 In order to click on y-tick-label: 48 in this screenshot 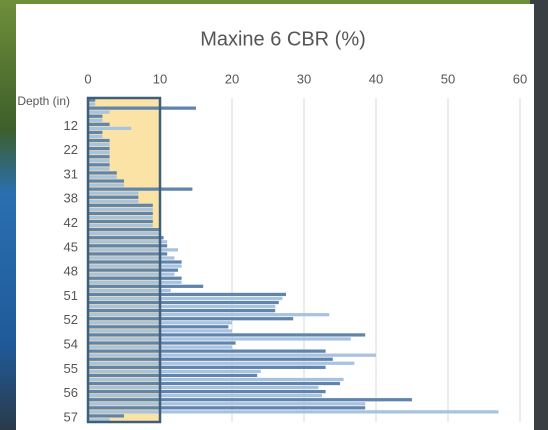, I will do `click(71, 271)`.